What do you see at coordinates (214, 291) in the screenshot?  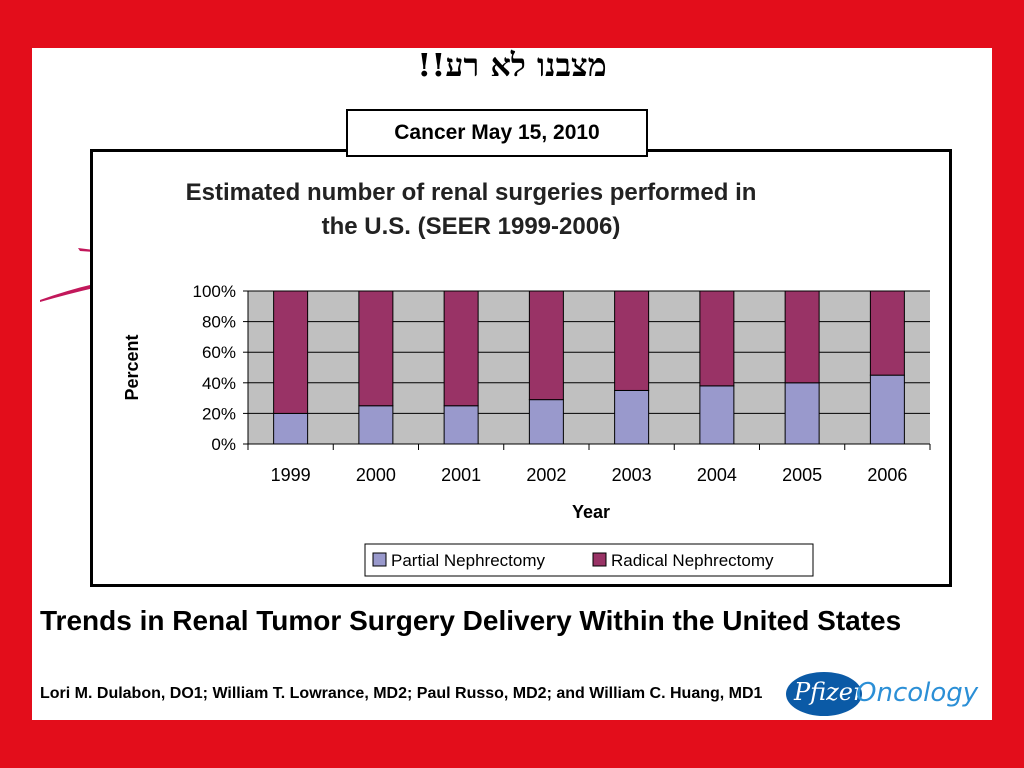 I see `y-tick-label: 100%` at bounding box center [214, 291].